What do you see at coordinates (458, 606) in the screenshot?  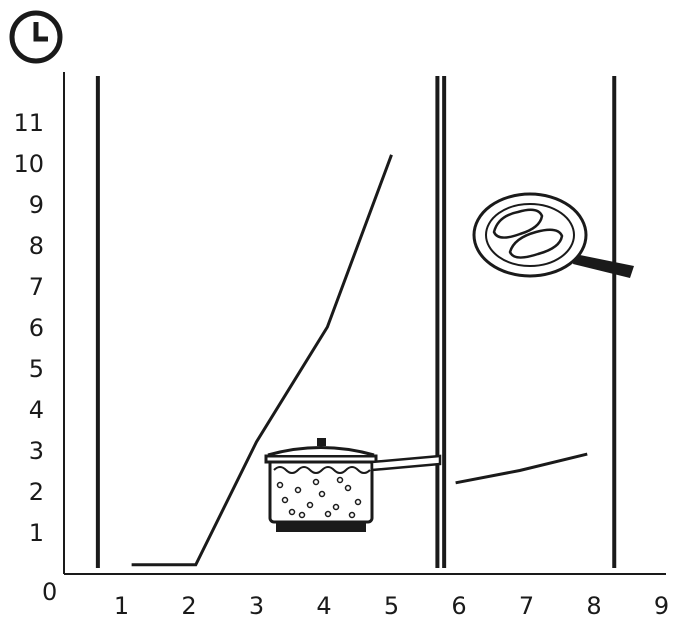 I see `x-tick-label: 6` at bounding box center [458, 606].